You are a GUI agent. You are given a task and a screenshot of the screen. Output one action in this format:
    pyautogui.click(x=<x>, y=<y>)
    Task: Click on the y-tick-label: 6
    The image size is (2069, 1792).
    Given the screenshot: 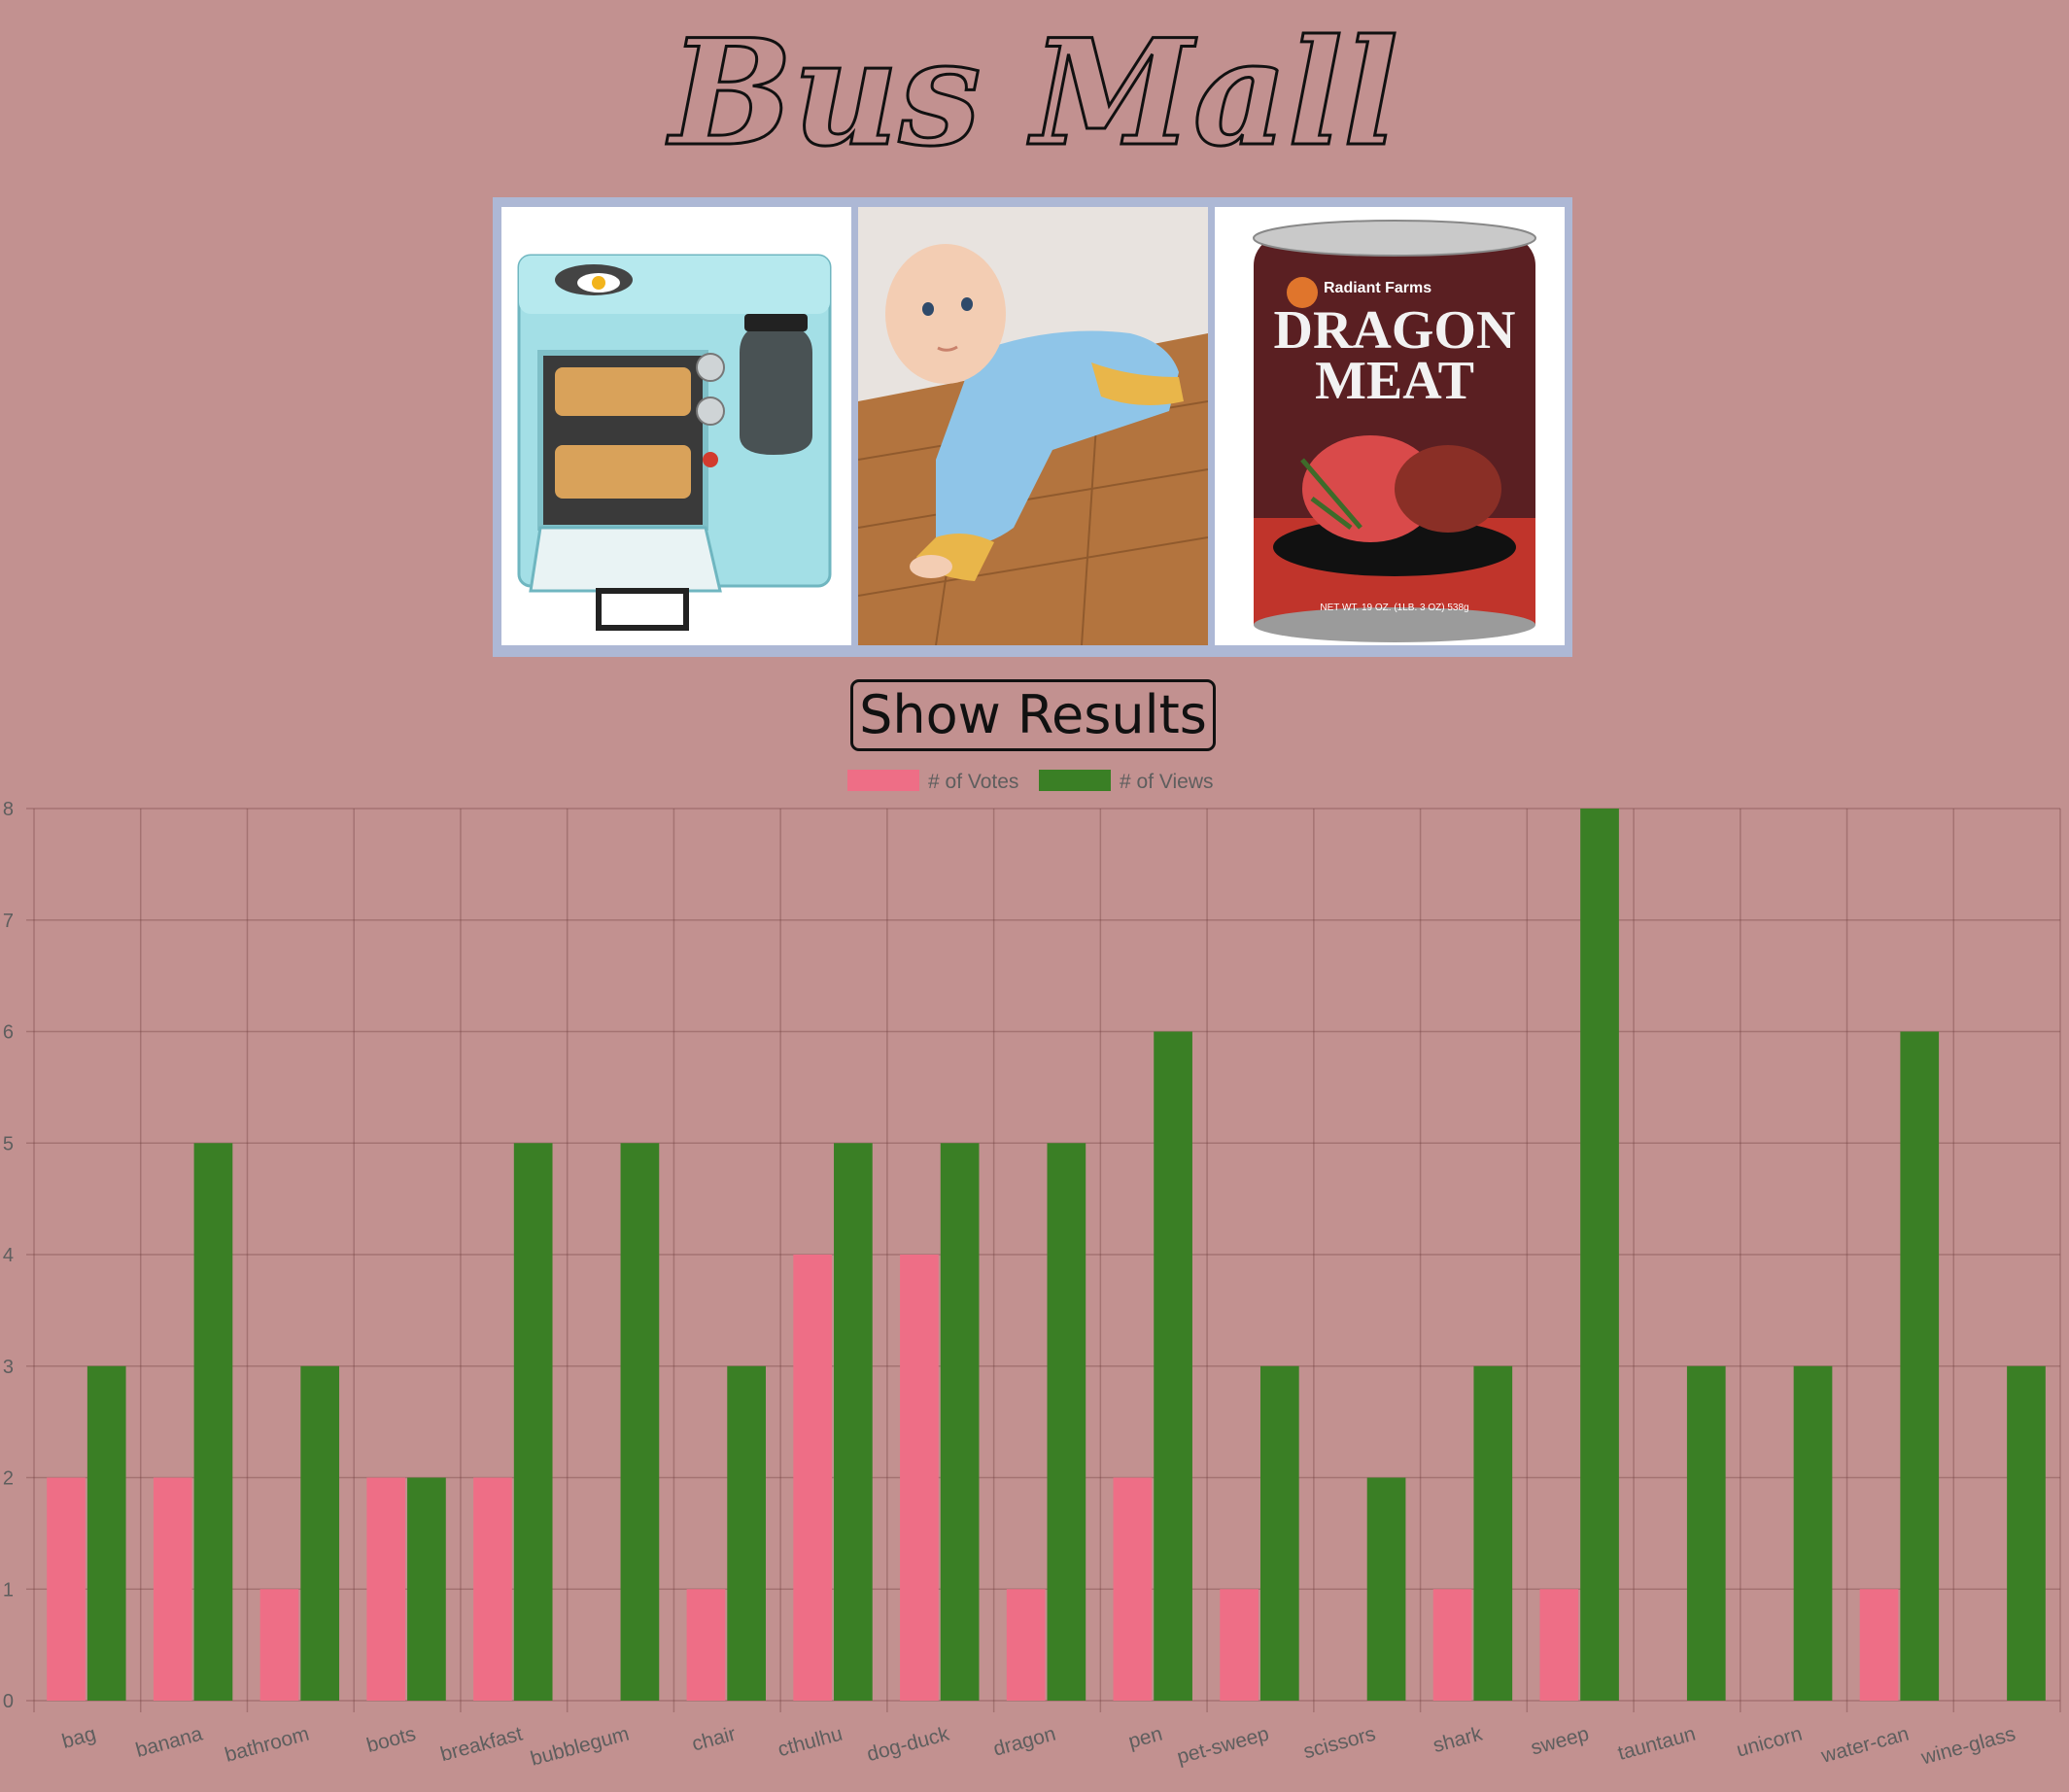 What is the action you would take?
    pyautogui.click(x=8, y=1033)
    